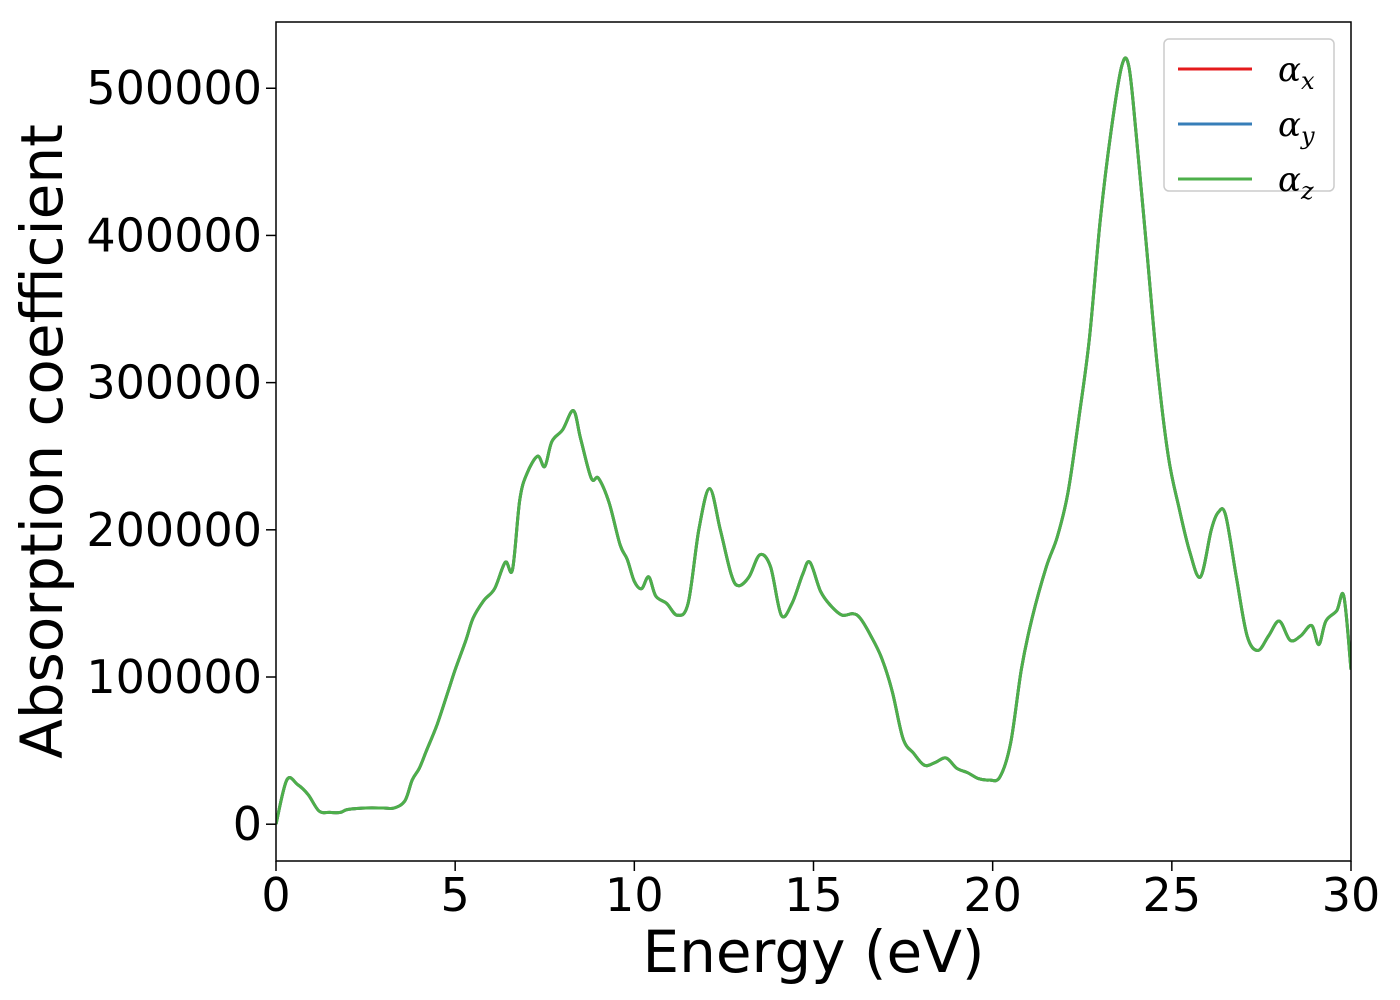 This screenshot has height=1000, width=1400. Describe the element at coordinates (992, 895) in the screenshot. I see `x-tick-label: 20` at that location.